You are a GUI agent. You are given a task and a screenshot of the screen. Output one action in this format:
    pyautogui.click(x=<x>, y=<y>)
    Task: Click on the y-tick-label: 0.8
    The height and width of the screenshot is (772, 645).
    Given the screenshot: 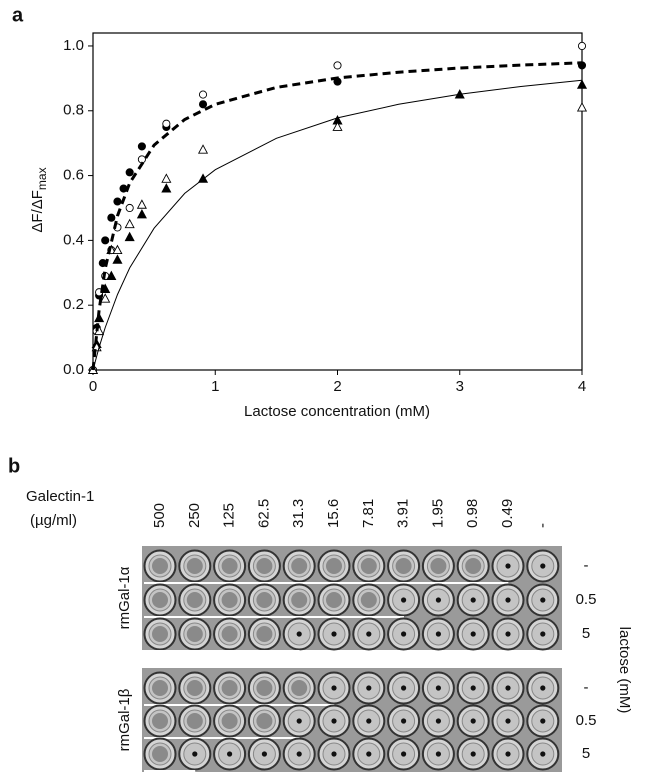 What is the action you would take?
    pyautogui.click(x=73, y=110)
    